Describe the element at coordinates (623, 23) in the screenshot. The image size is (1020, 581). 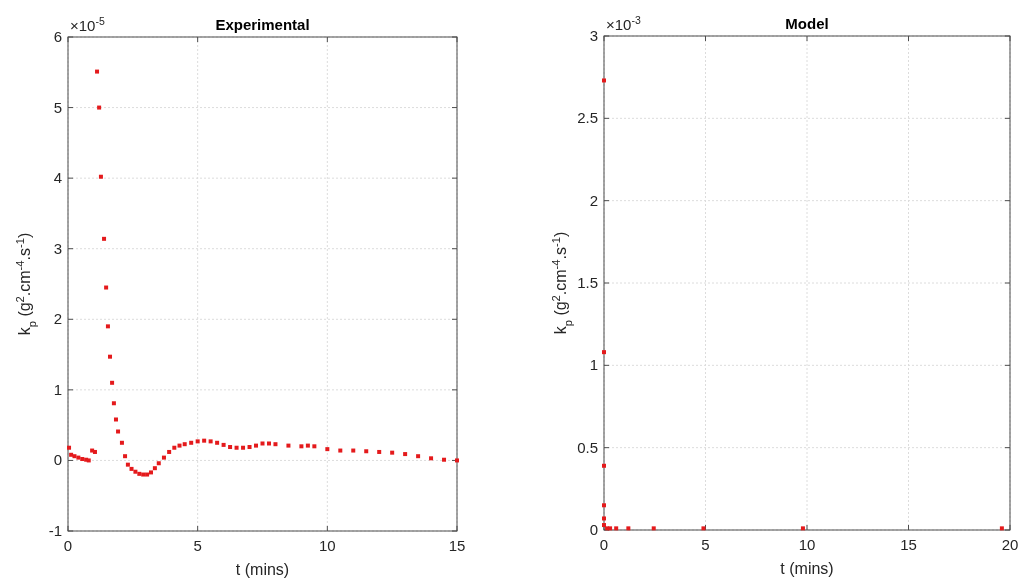
I see `text: ×10$^{-3}$` at that location.